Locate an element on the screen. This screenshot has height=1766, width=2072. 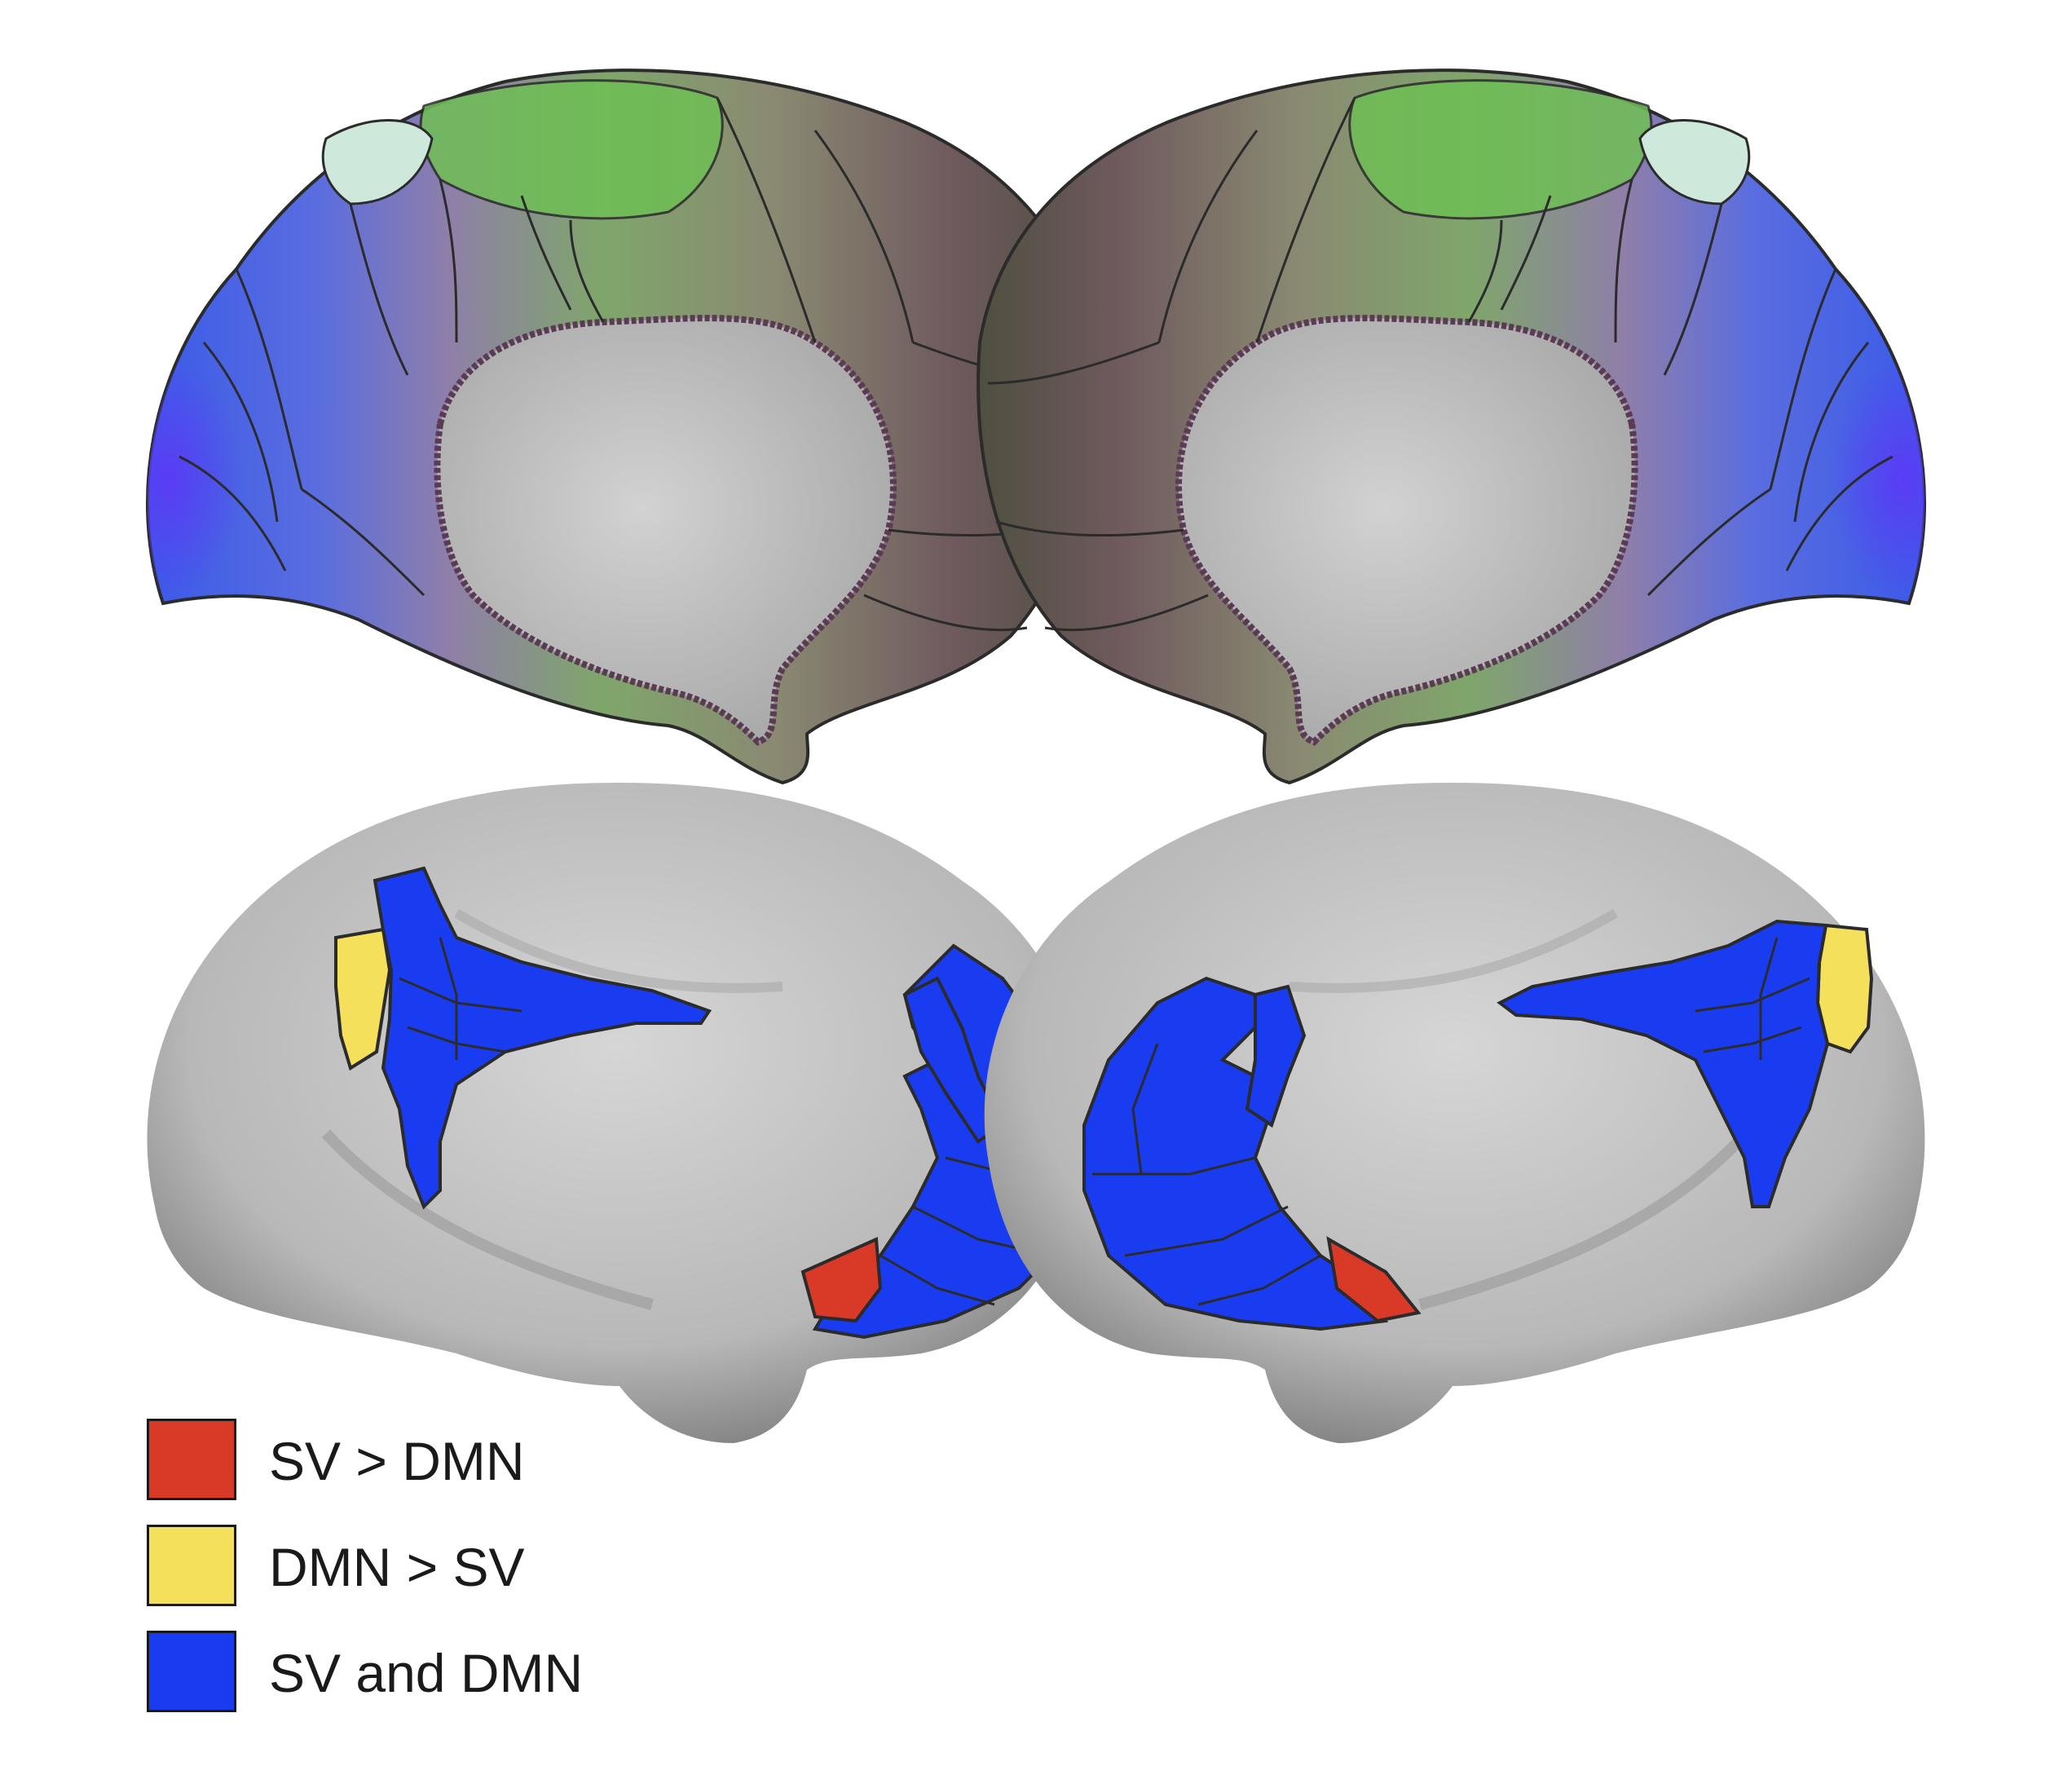
legend-swatch-blue is located at coordinates (191, 1671).